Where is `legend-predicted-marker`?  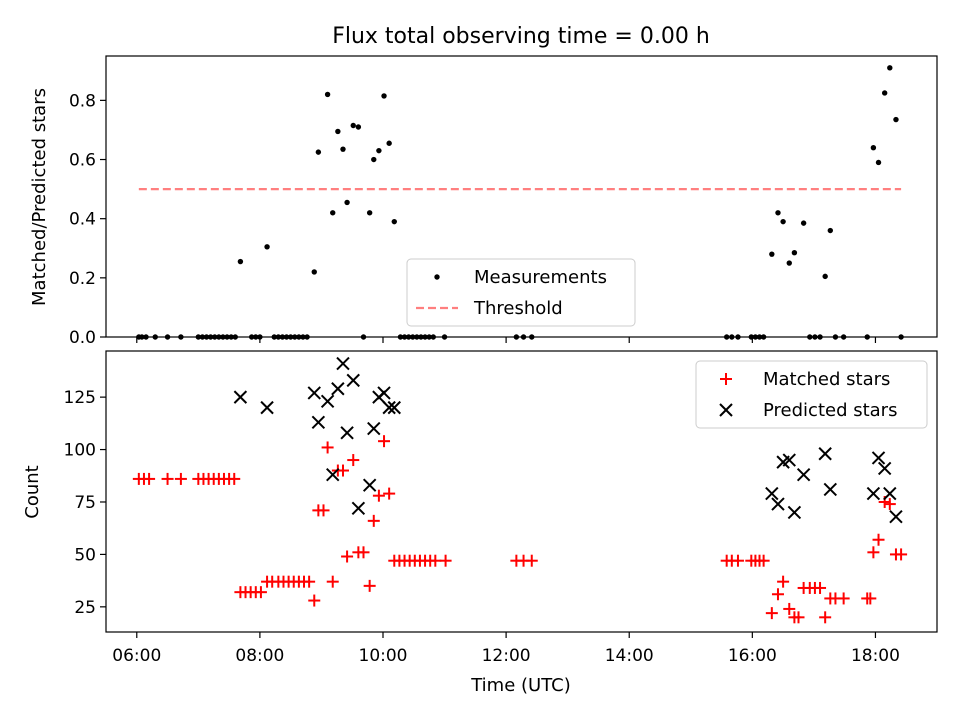
legend-predicted-marker is located at coordinates (726, 410).